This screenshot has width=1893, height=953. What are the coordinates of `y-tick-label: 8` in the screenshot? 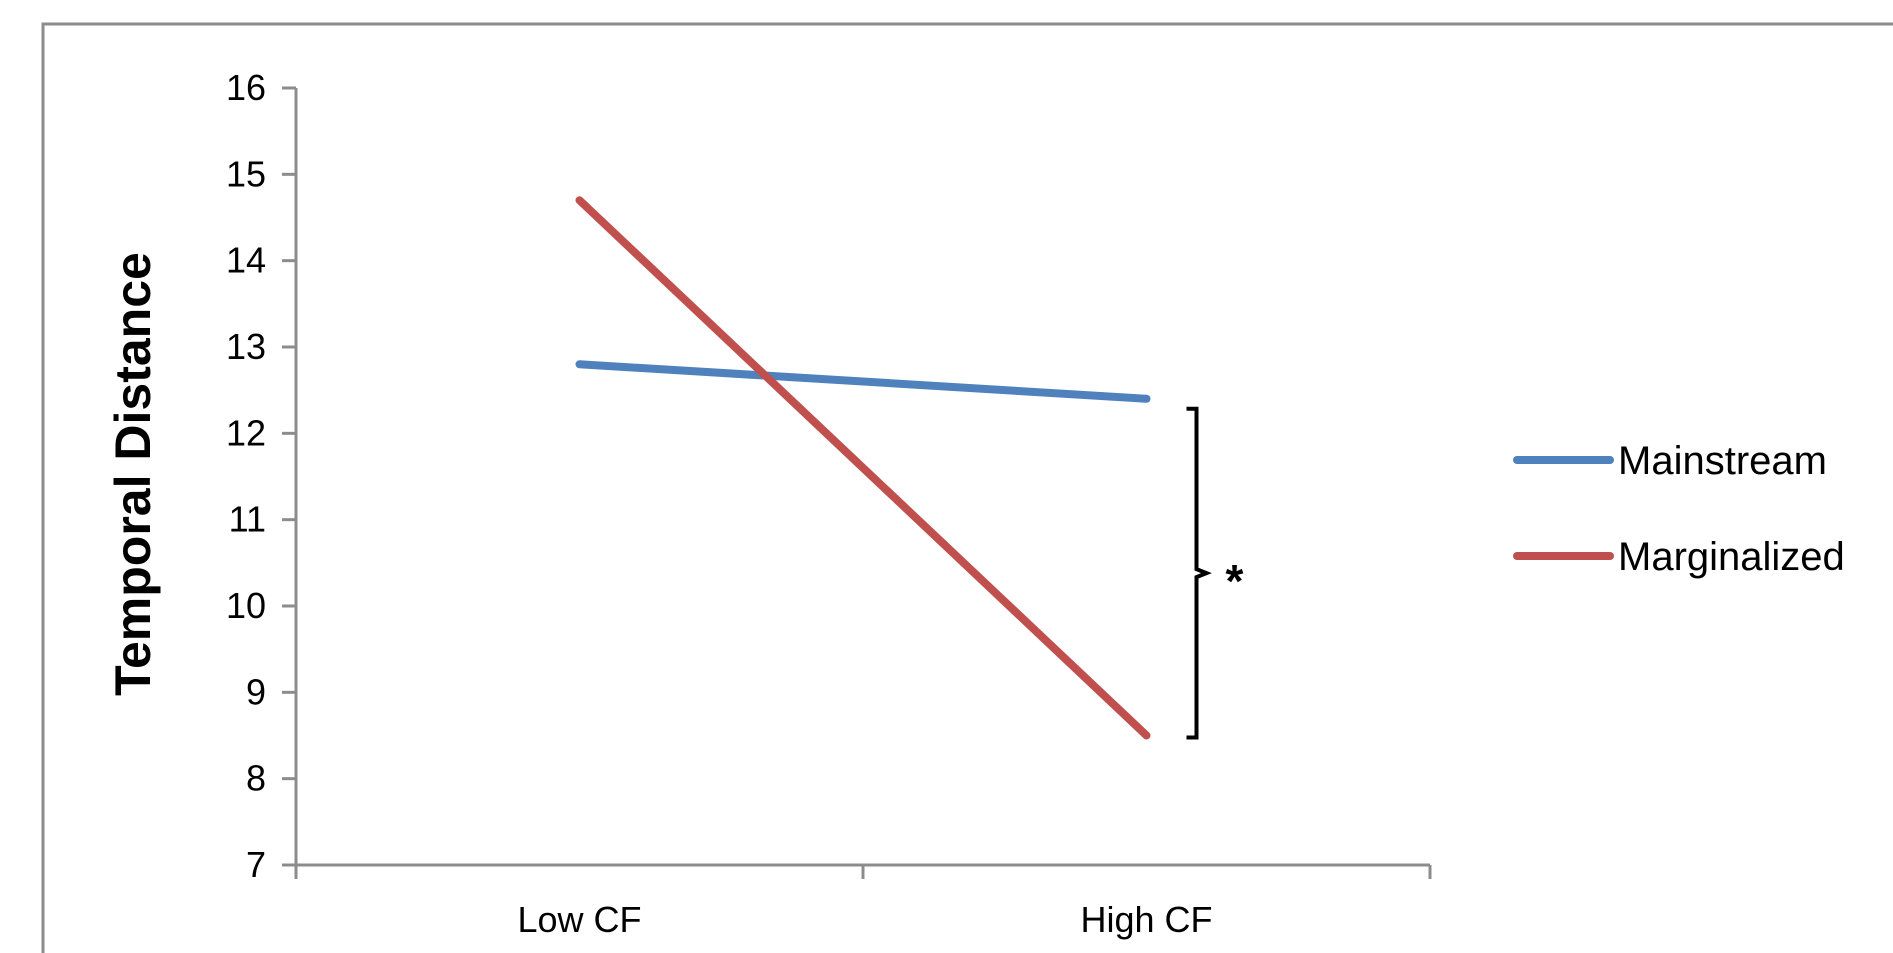 It's located at (256, 778).